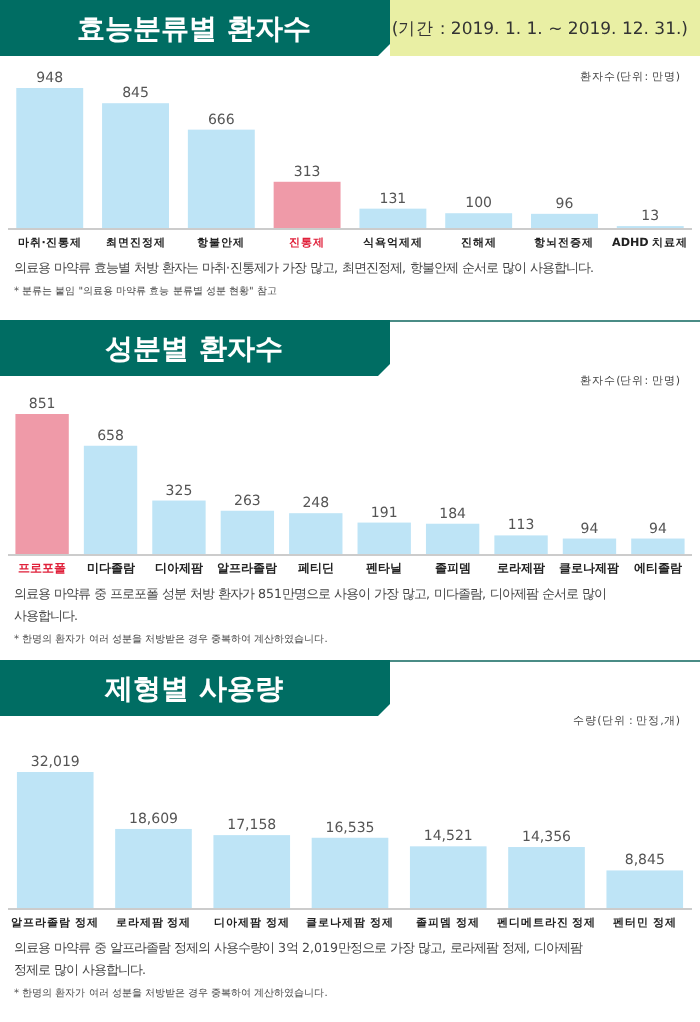 The height and width of the screenshot is (1022, 700). Describe the element at coordinates (194, 350) in the screenshot. I see `chart-title: 성분별 환자수` at that location.